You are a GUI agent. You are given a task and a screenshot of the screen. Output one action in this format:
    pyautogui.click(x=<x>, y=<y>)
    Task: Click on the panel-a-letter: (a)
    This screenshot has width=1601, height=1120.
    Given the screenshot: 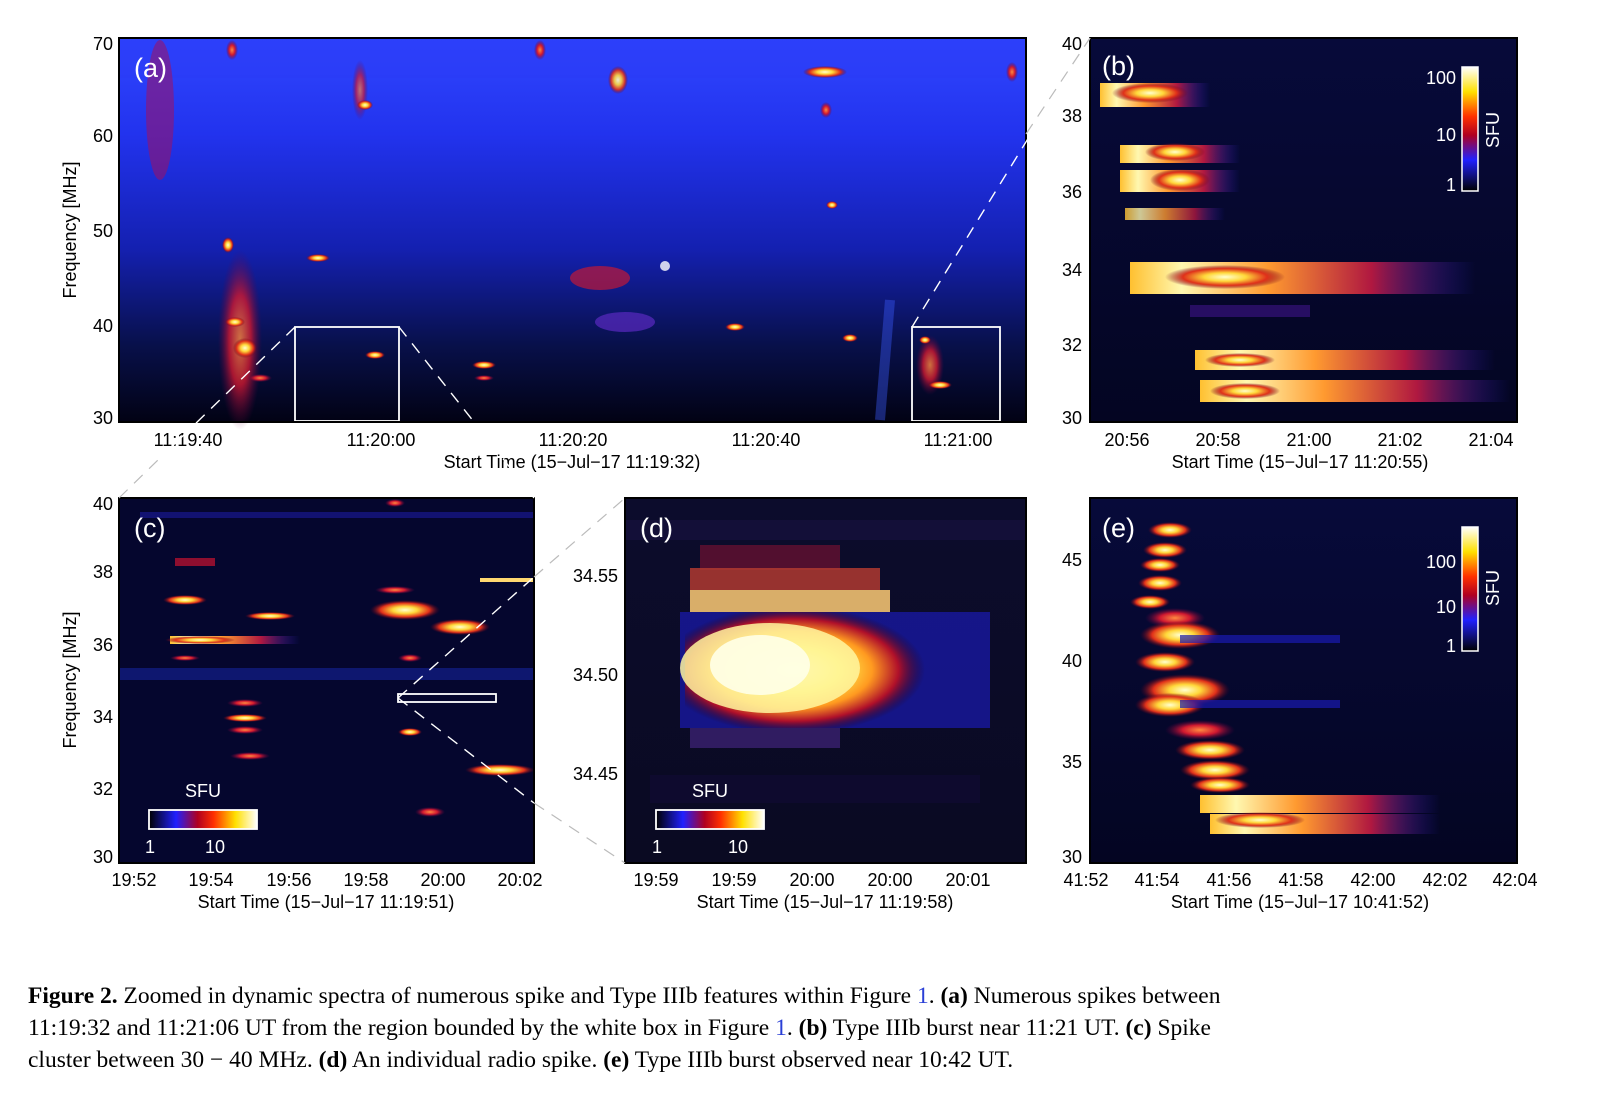 What is the action you would take?
    pyautogui.click(x=150, y=68)
    